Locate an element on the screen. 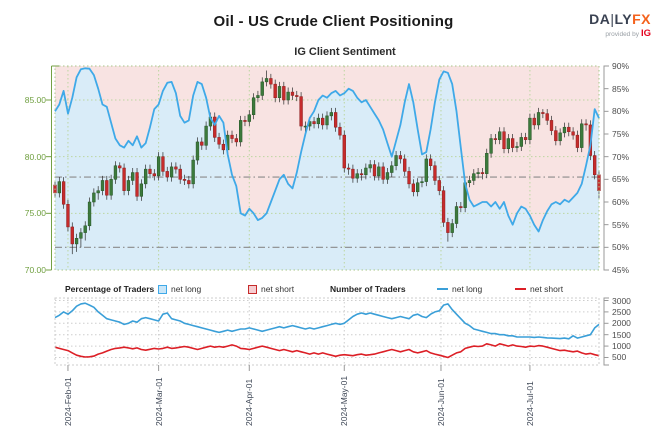  provided-by-row: provided by IG is located at coordinates (620, 34).